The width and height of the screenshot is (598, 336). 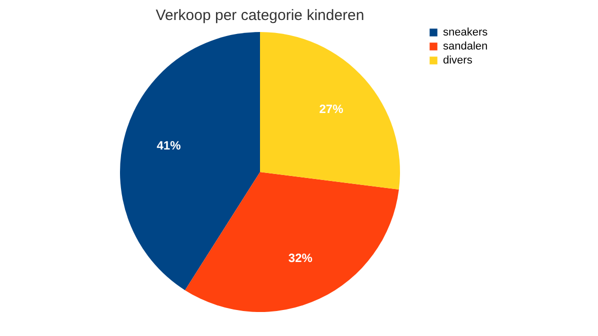 What do you see at coordinates (465, 32) in the screenshot?
I see `legend-label: sneakers` at bounding box center [465, 32].